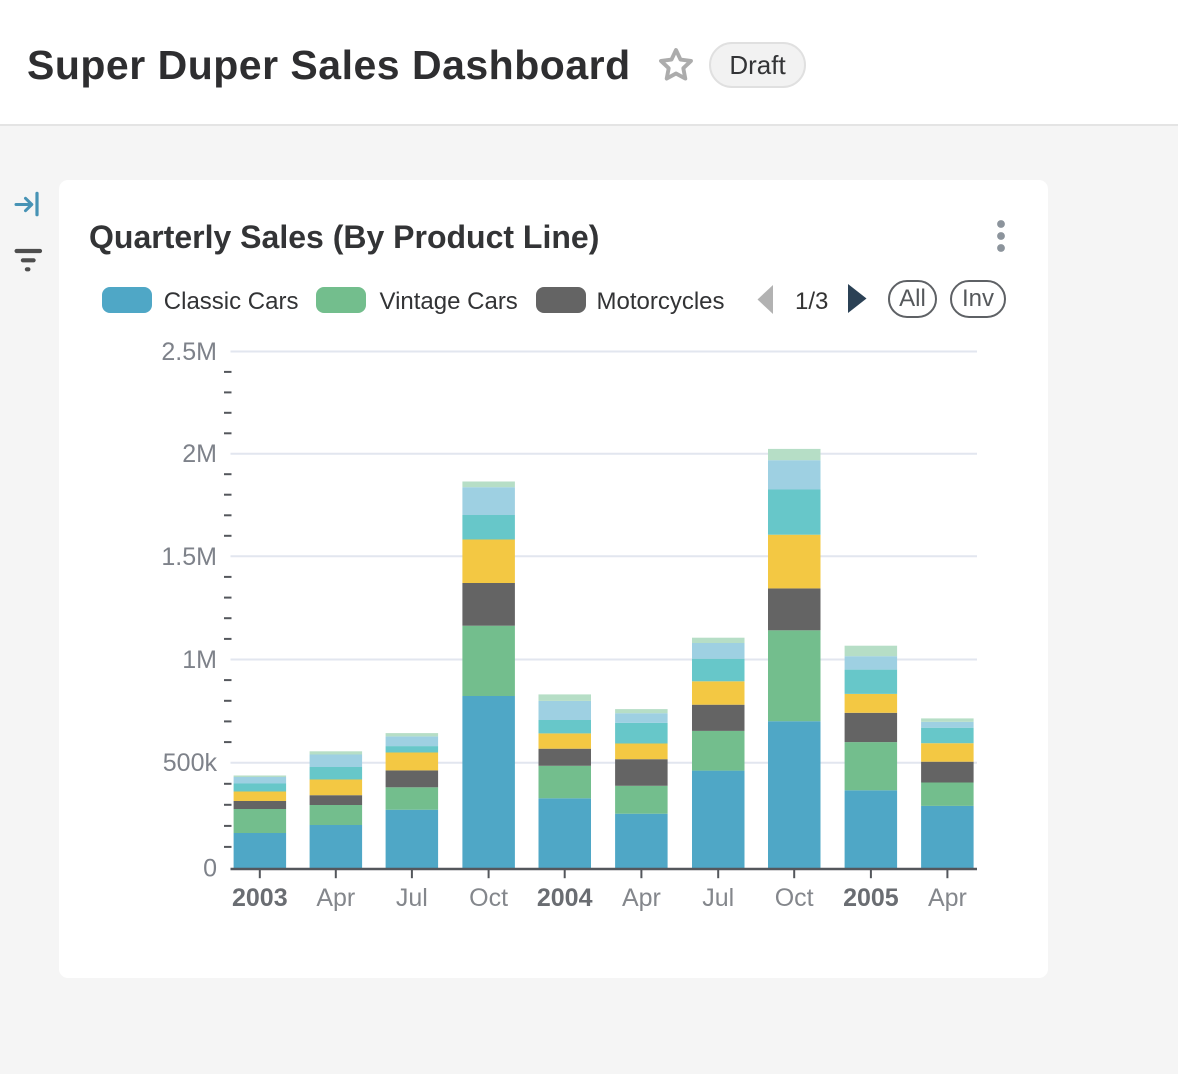 This screenshot has height=1074, width=1178. Describe the element at coordinates (871, 898) in the screenshot. I see `svg-text: 2005` at that location.